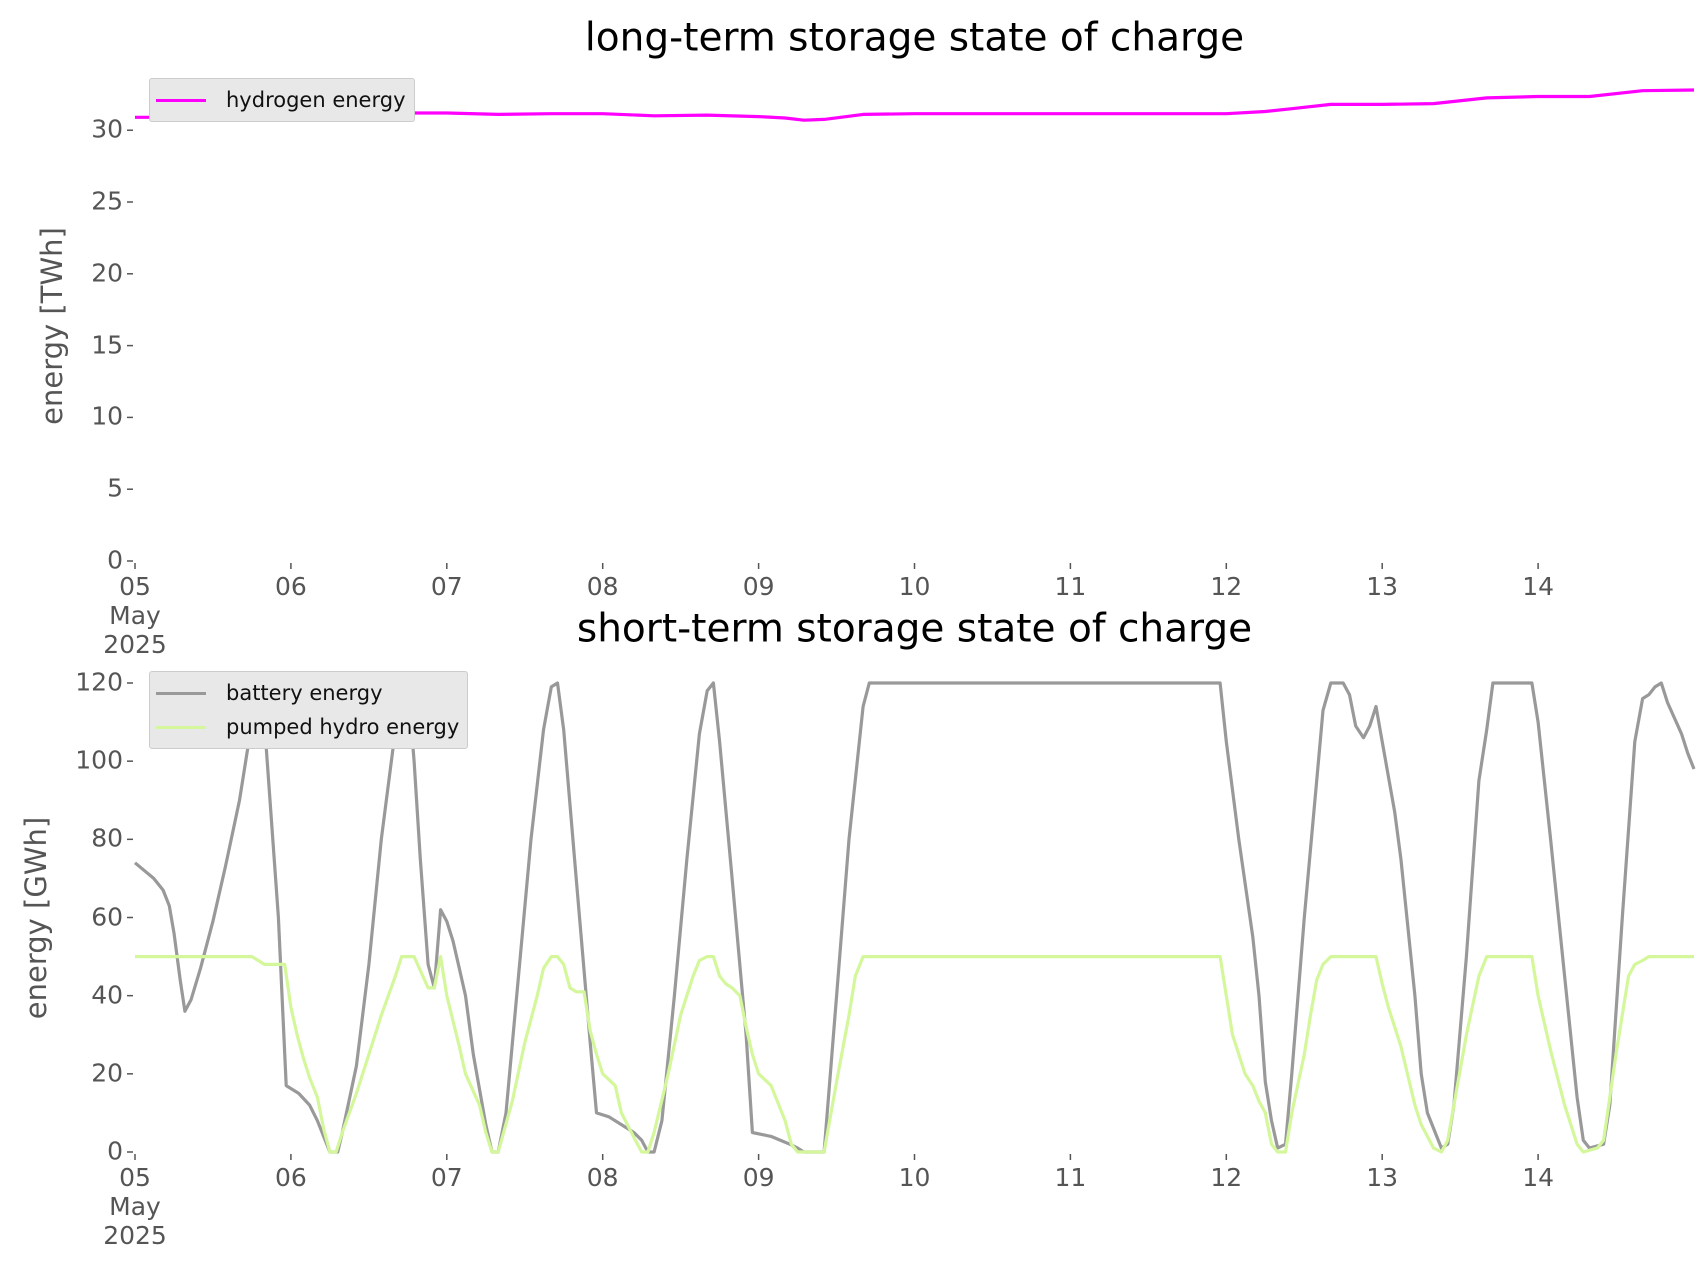 This screenshot has height=1277, width=1706. What do you see at coordinates (107, 838) in the screenshot?
I see `y-tick-label: 80` at bounding box center [107, 838].